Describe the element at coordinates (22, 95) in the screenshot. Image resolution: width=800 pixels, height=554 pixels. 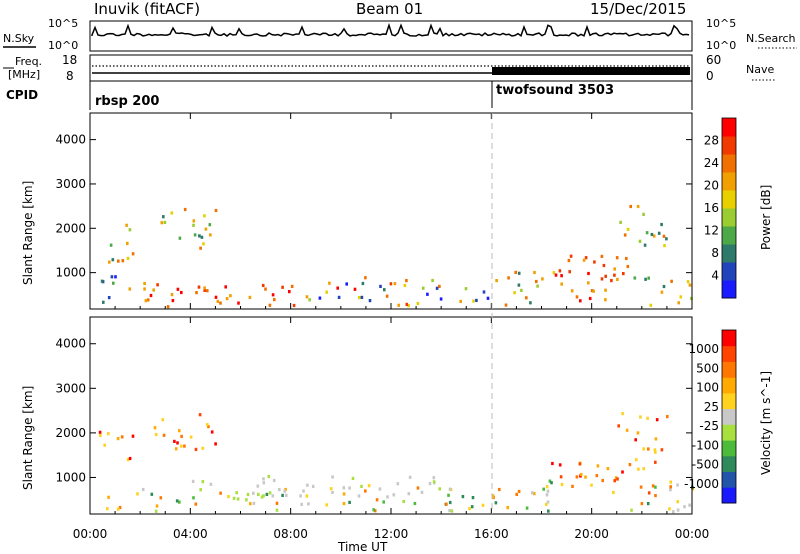
I see `cpid-label: CPID` at that location.